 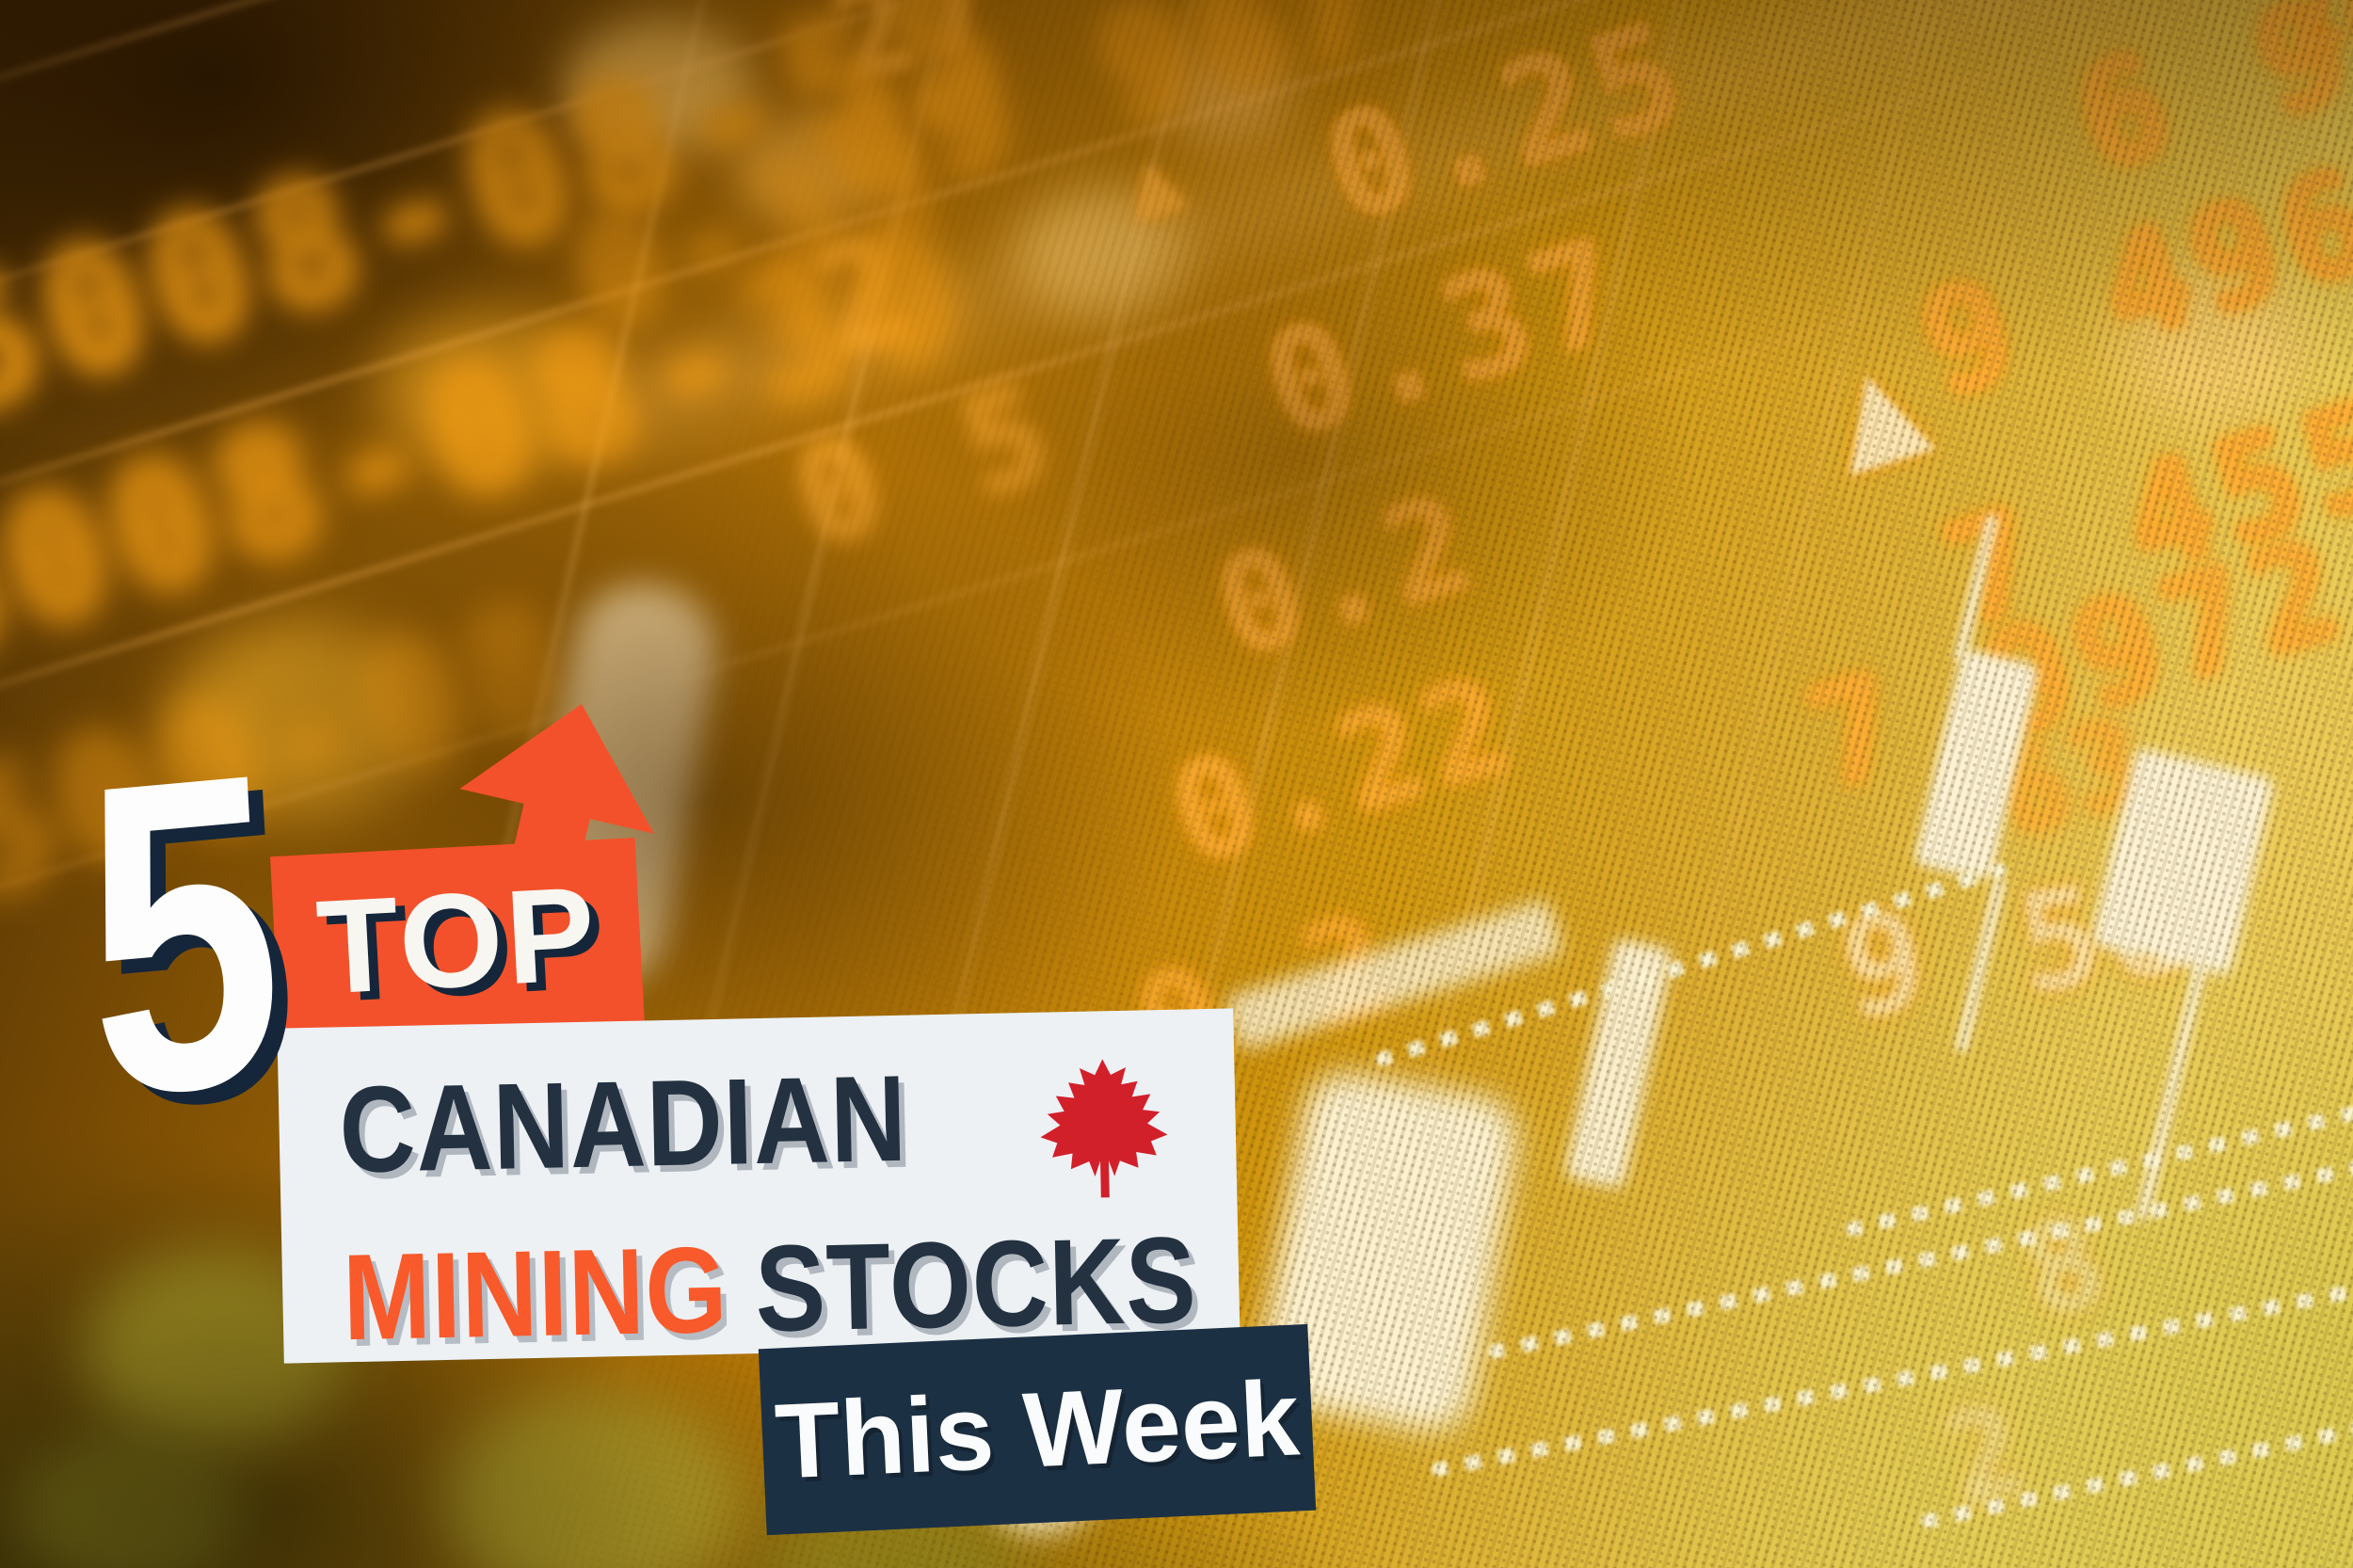 I want to click on week-badge: This Week, so click(x=1038, y=1429).